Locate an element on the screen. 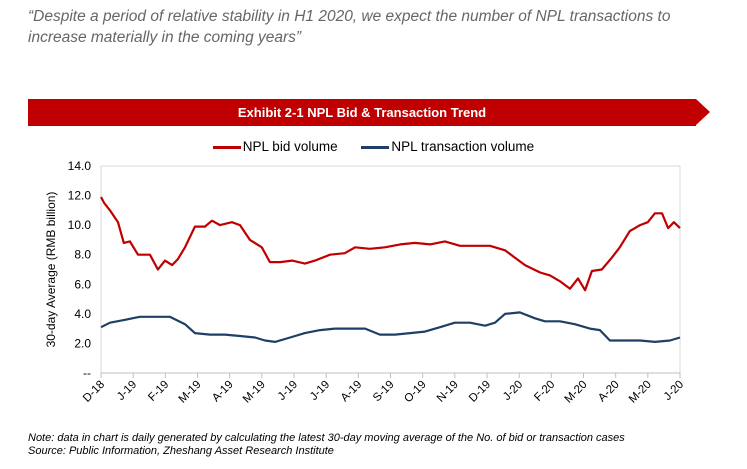 The height and width of the screenshot is (469, 747). y-tick-label: -- is located at coordinates (87, 373).